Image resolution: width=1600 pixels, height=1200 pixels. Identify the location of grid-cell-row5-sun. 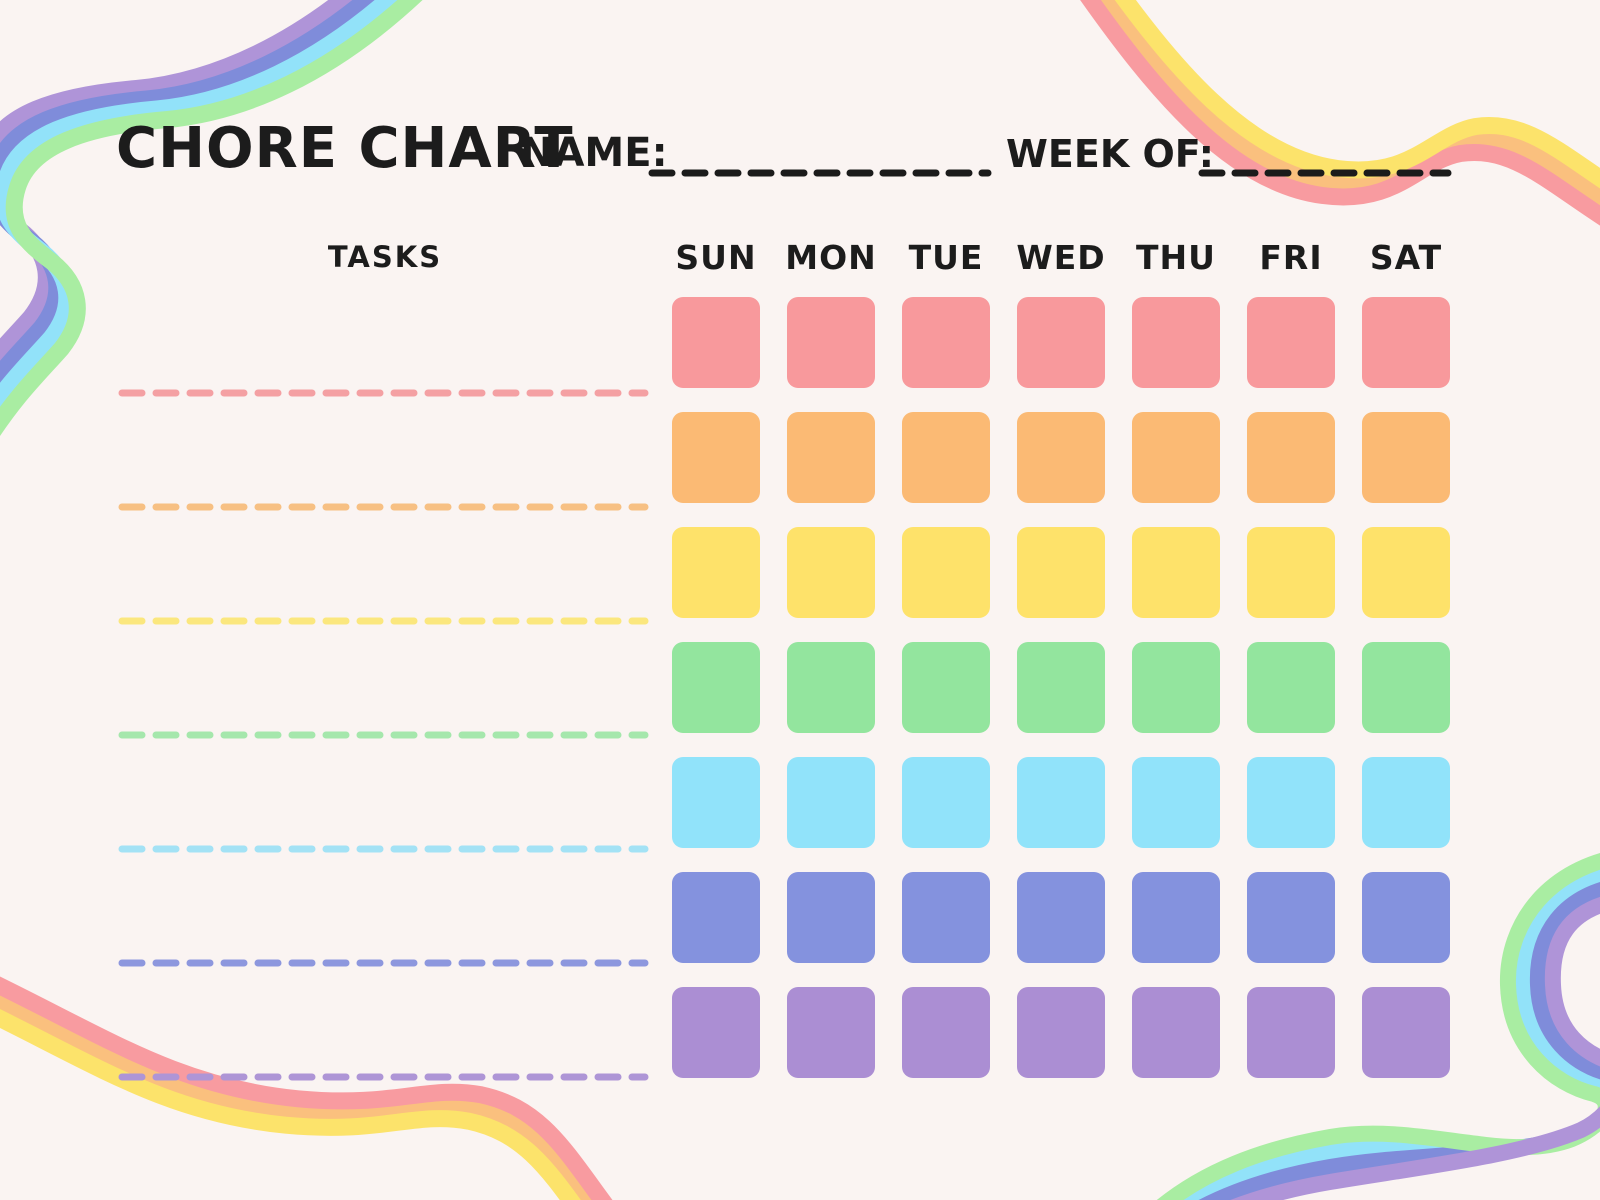
(716, 802).